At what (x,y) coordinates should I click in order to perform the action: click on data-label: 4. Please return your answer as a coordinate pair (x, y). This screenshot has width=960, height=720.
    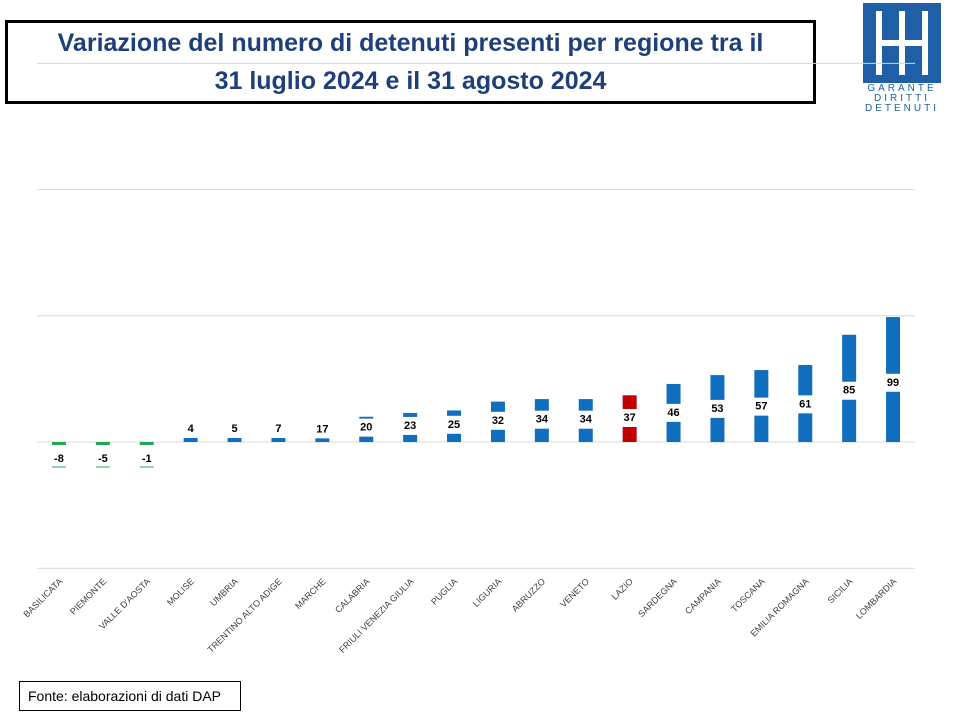
    Looking at the image, I should click on (191, 429).